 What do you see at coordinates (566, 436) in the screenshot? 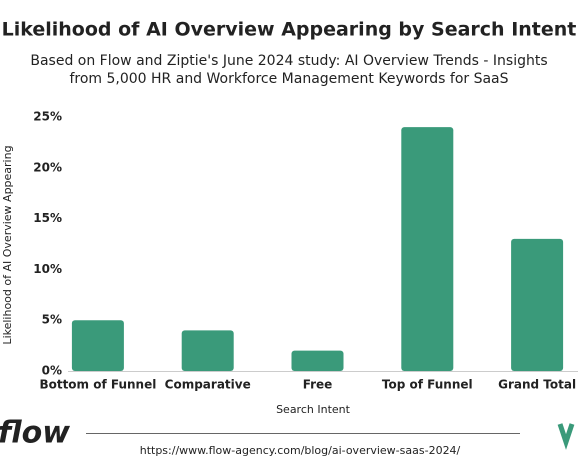
I see `logo-mark` at bounding box center [566, 436].